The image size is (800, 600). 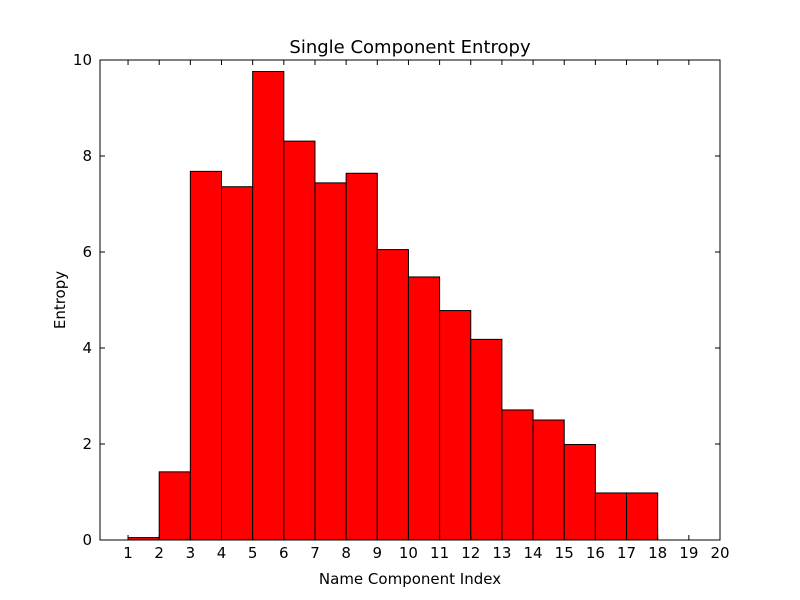 What do you see at coordinates (657, 553) in the screenshot?
I see `x-tick-label: 18` at bounding box center [657, 553].